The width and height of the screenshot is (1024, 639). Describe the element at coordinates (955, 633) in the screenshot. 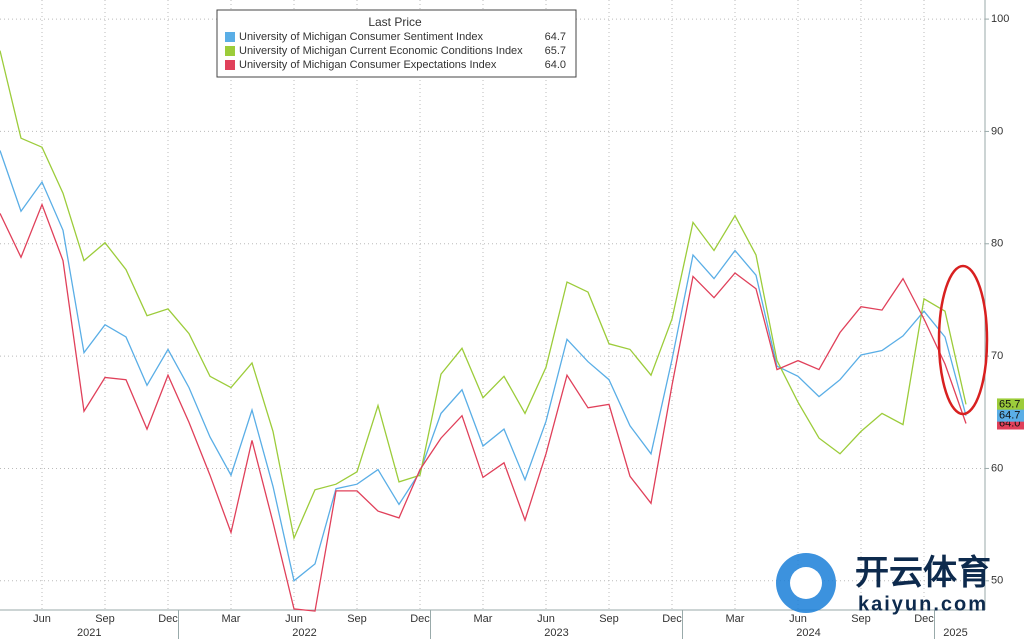

I see `year-label: 2025` at that location.